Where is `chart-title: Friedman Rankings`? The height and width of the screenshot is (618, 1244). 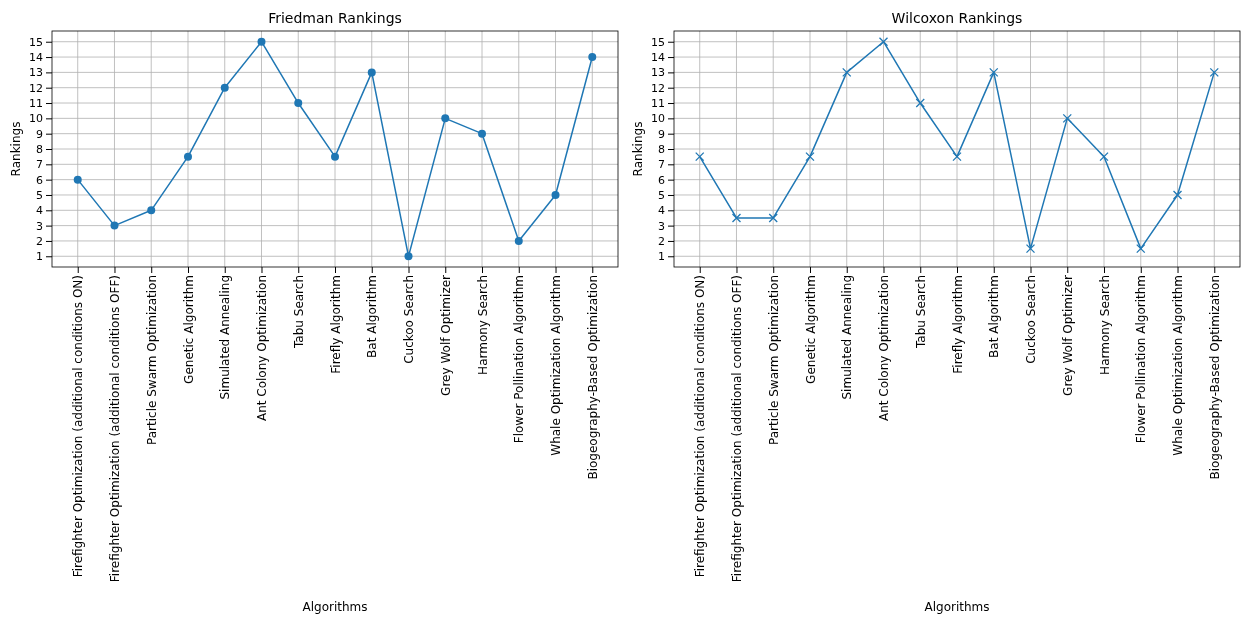
chart-title: Friedman Rankings is located at coordinates (335, 18).